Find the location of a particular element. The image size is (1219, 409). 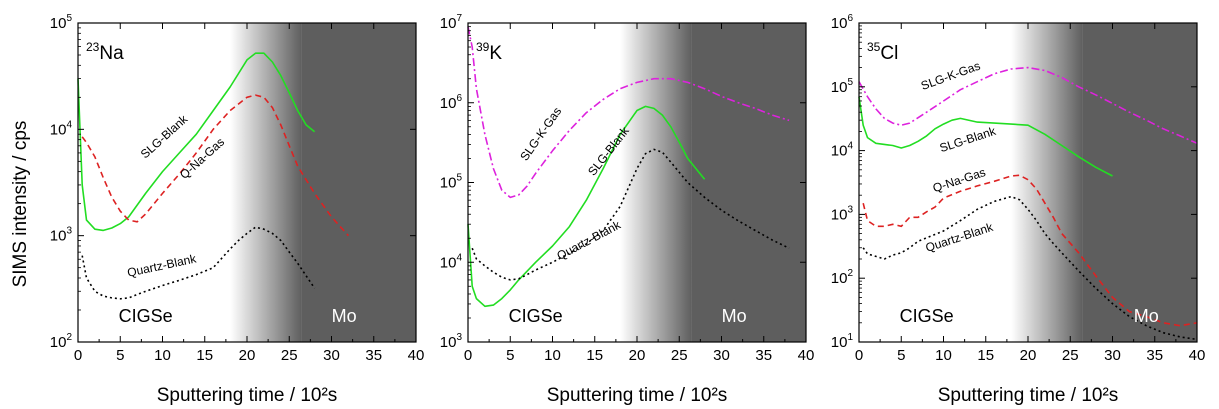

y-tick-exp: 2 is located at coordinates (69, 337).